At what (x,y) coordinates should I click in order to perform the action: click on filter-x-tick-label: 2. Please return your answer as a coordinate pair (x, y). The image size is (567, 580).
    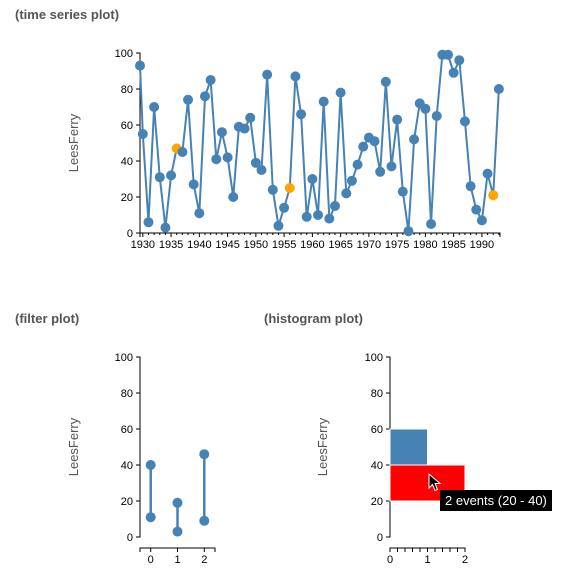
    Looking at the image, I should click on (204, 560).